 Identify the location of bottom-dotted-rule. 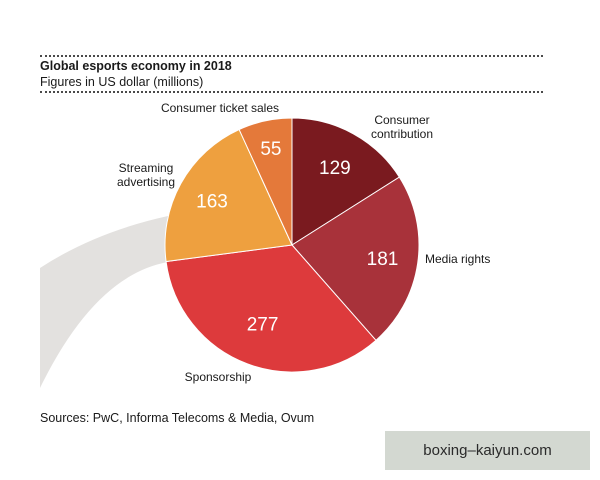
(291, 92).